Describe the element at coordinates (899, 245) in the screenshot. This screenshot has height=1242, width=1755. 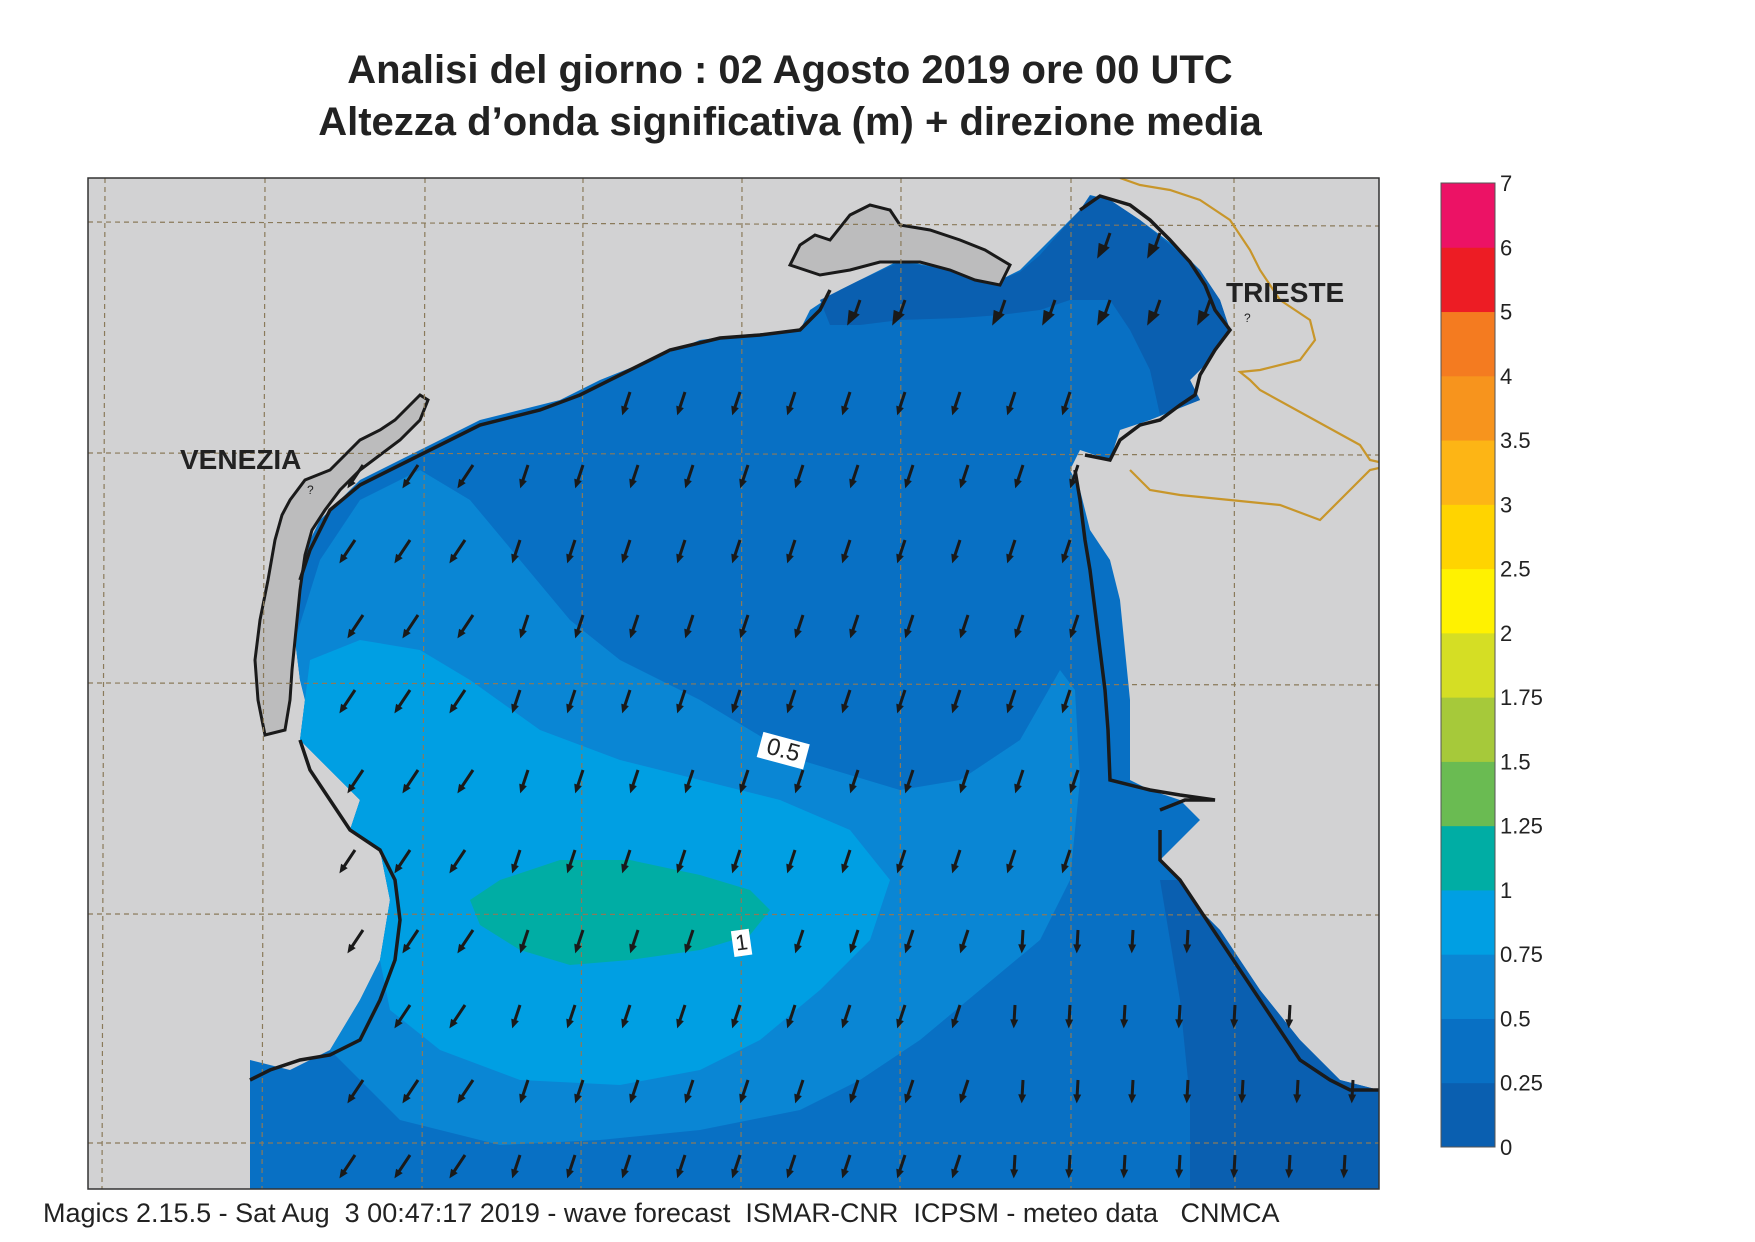
I see `lagoon-island` at that location.